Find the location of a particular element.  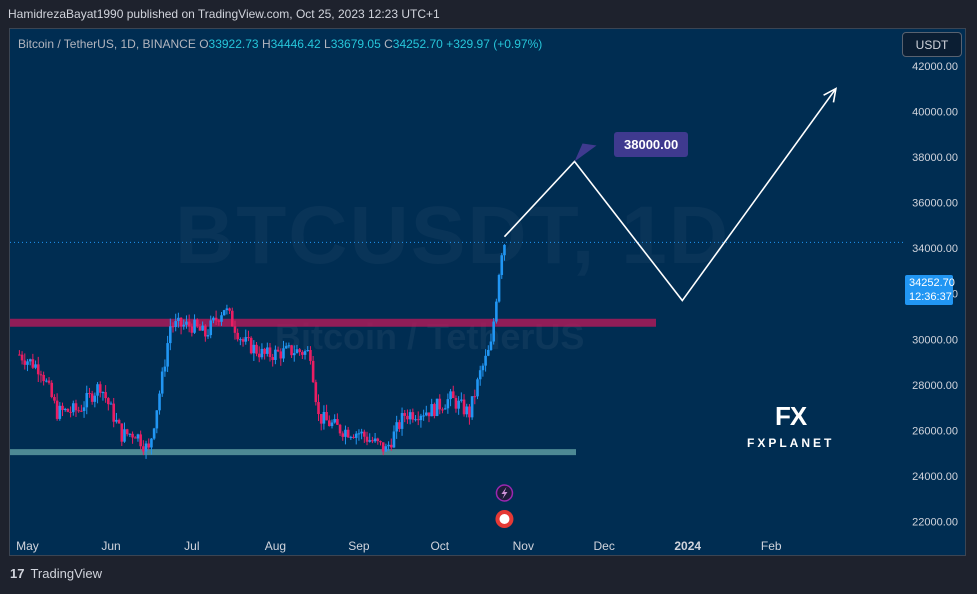

fx-name: FXPLANET is located at coordinates (791, 443).